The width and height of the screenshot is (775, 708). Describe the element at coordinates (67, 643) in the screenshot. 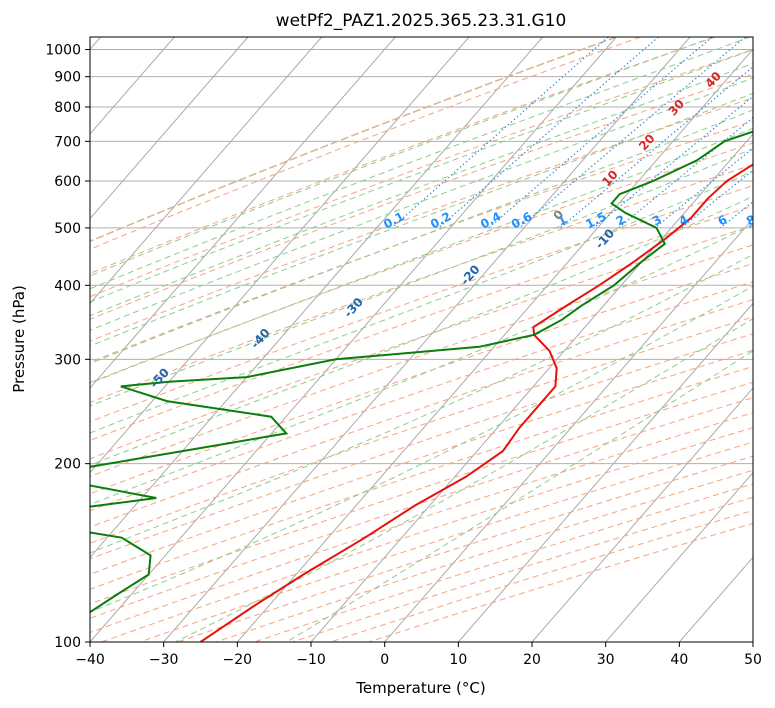

I see `y-tick-label: 100` at that location.